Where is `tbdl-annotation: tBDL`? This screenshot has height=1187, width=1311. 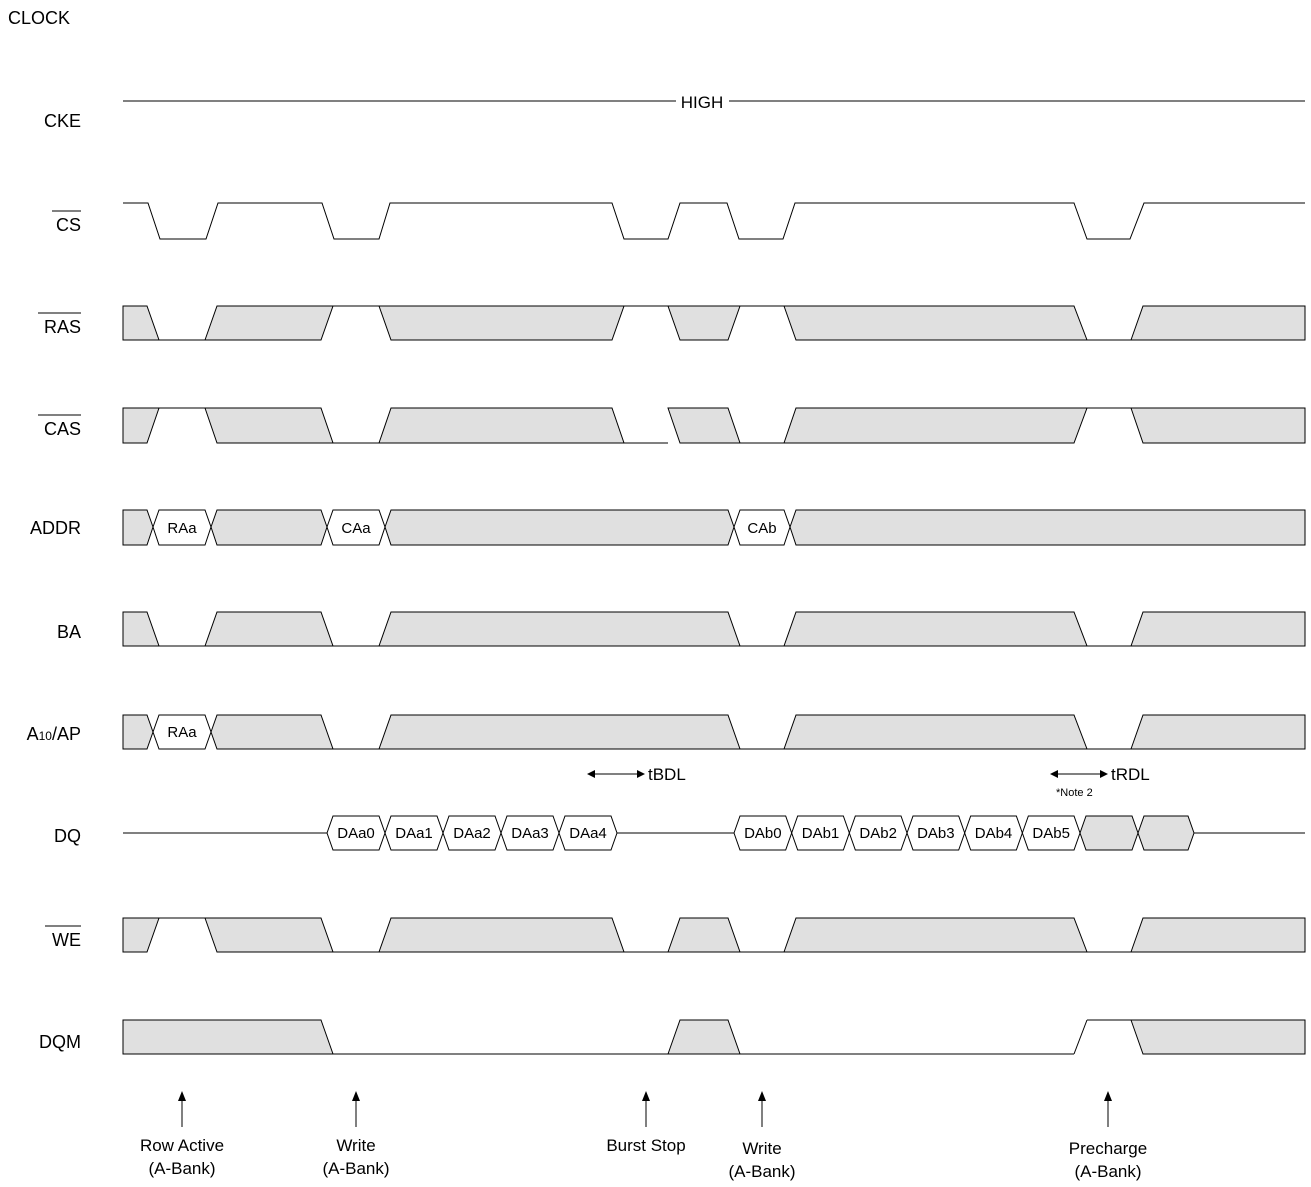
tbdl-annotation: tBDL is located at coordinates (636, 774).